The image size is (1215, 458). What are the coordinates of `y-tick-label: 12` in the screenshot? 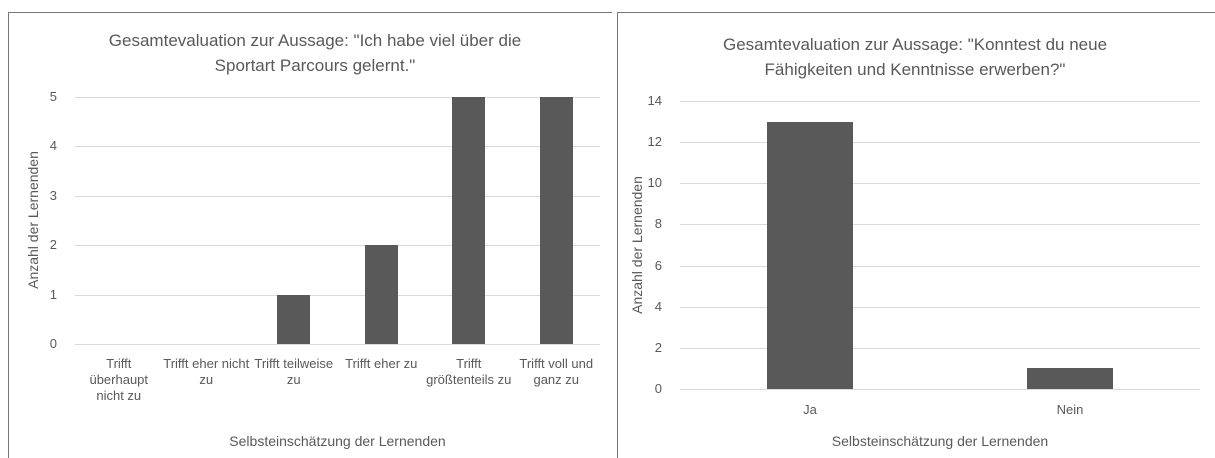 It's located at (654, 142).